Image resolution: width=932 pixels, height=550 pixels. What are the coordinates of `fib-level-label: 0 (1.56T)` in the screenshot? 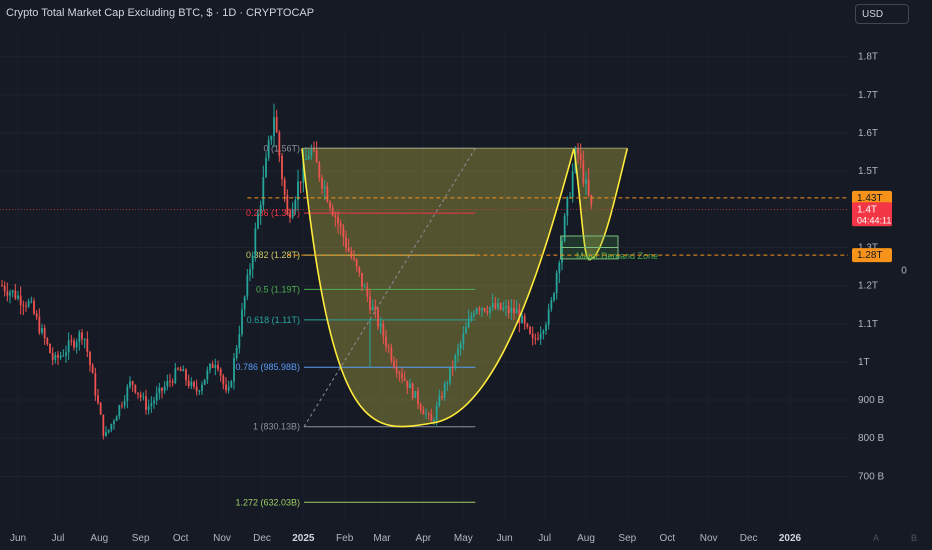 It's located at (281, 148).